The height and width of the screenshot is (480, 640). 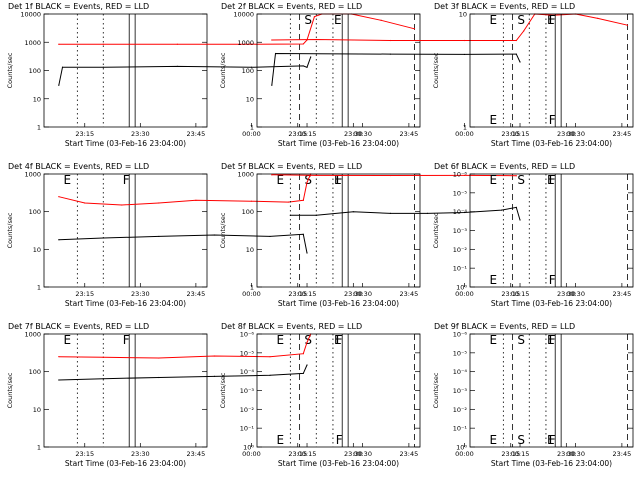 What do you see at coordinates (460, 335) in the screenshot?
I see `y-tick-label: 10⁻⁶` at bounding box center [460, 335].